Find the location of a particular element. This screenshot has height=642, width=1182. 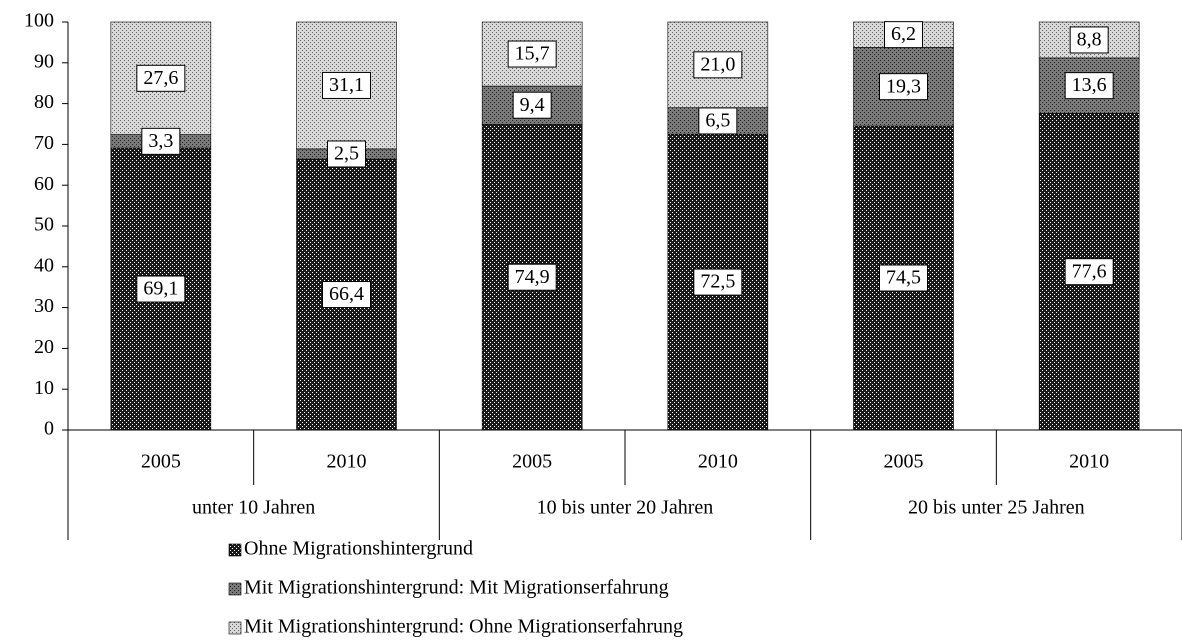

value-label: 2,5 is located at coordinates (346, 154).